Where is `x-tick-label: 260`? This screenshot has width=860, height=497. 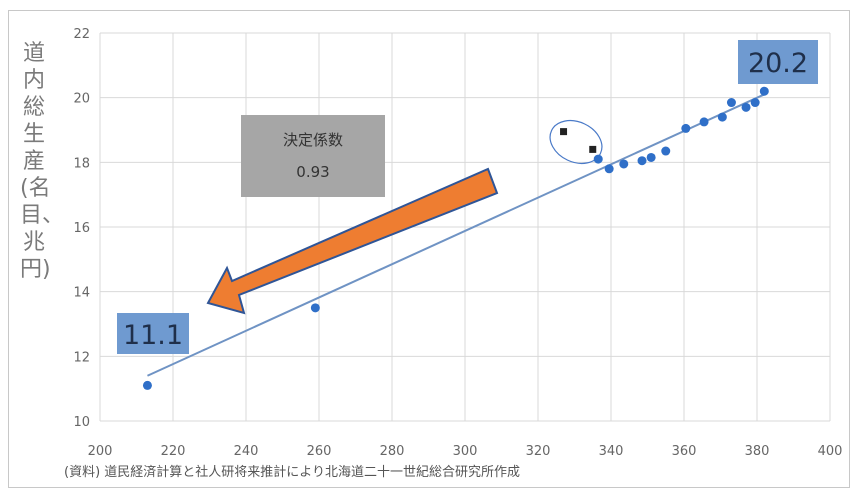
x-tick-label: 260 is located at coordinates (319, 451).